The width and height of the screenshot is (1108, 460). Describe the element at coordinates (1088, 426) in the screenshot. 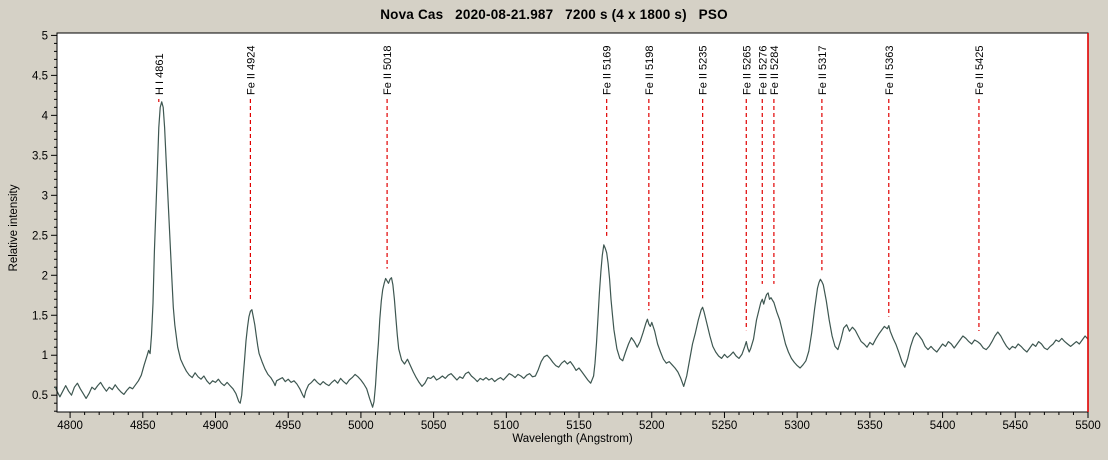

I see `x-tick-label: 5500` at that location.